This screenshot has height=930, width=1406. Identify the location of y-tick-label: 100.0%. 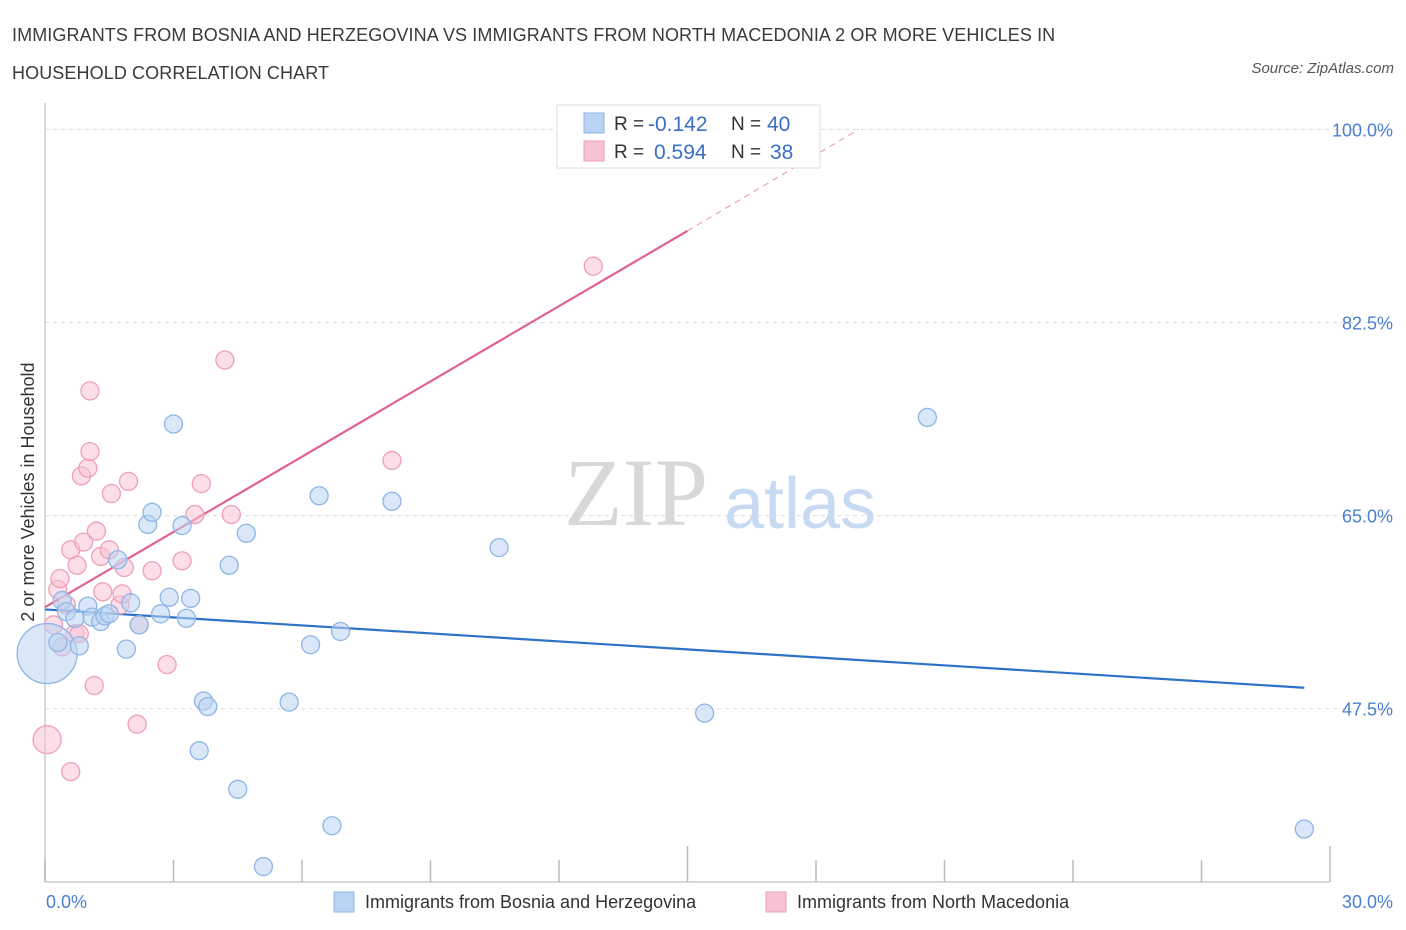
(1362, 130).